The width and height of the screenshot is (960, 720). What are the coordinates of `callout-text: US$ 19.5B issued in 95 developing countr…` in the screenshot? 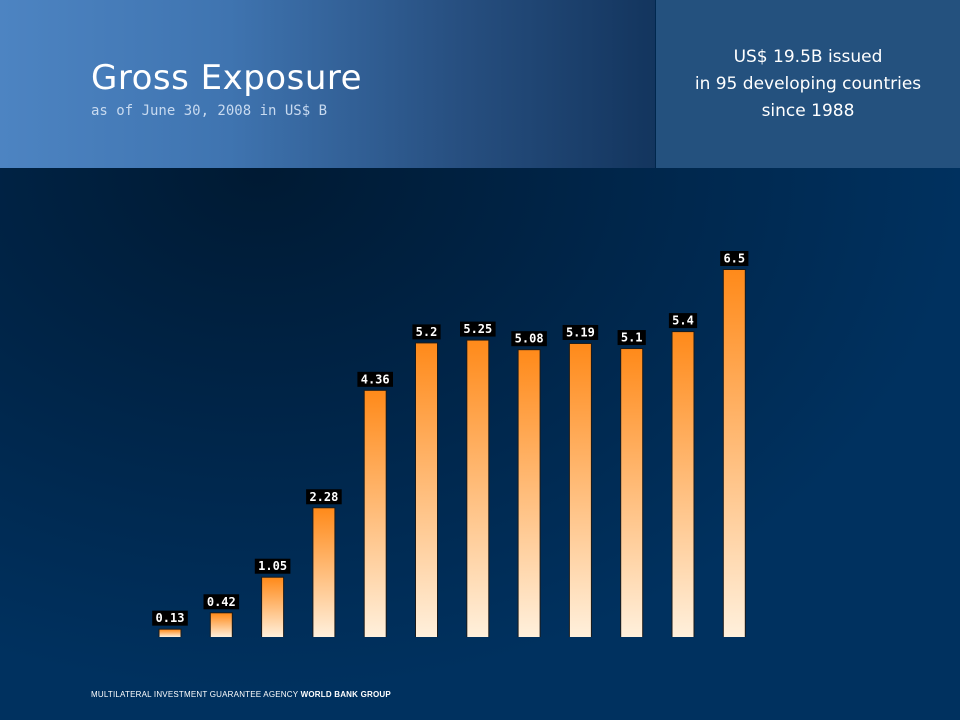 It's located at (808, 84).